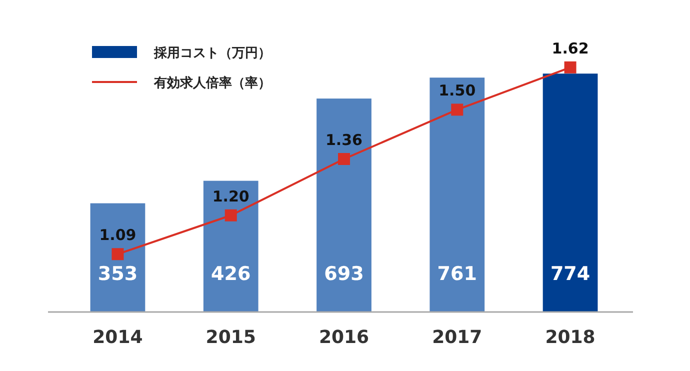 The image size is (690, 371). Describe the element at coordinates (570, 337) in the screenshot. I see `x-tick-label: 2018` at that location.